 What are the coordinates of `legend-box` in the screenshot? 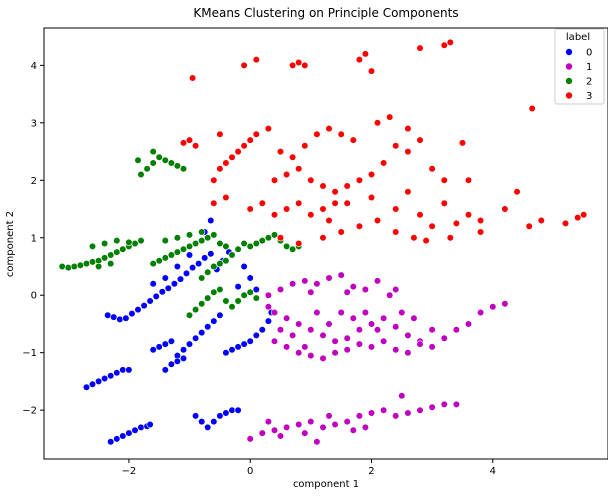 It's located at (579, 66).